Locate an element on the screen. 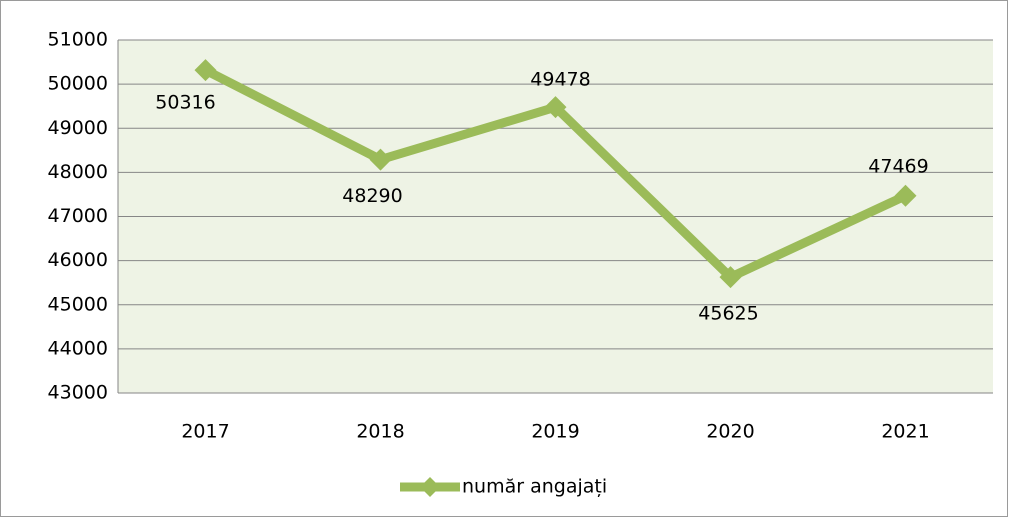  y-tick-label: 48000 is located at coordinates (78, 172).